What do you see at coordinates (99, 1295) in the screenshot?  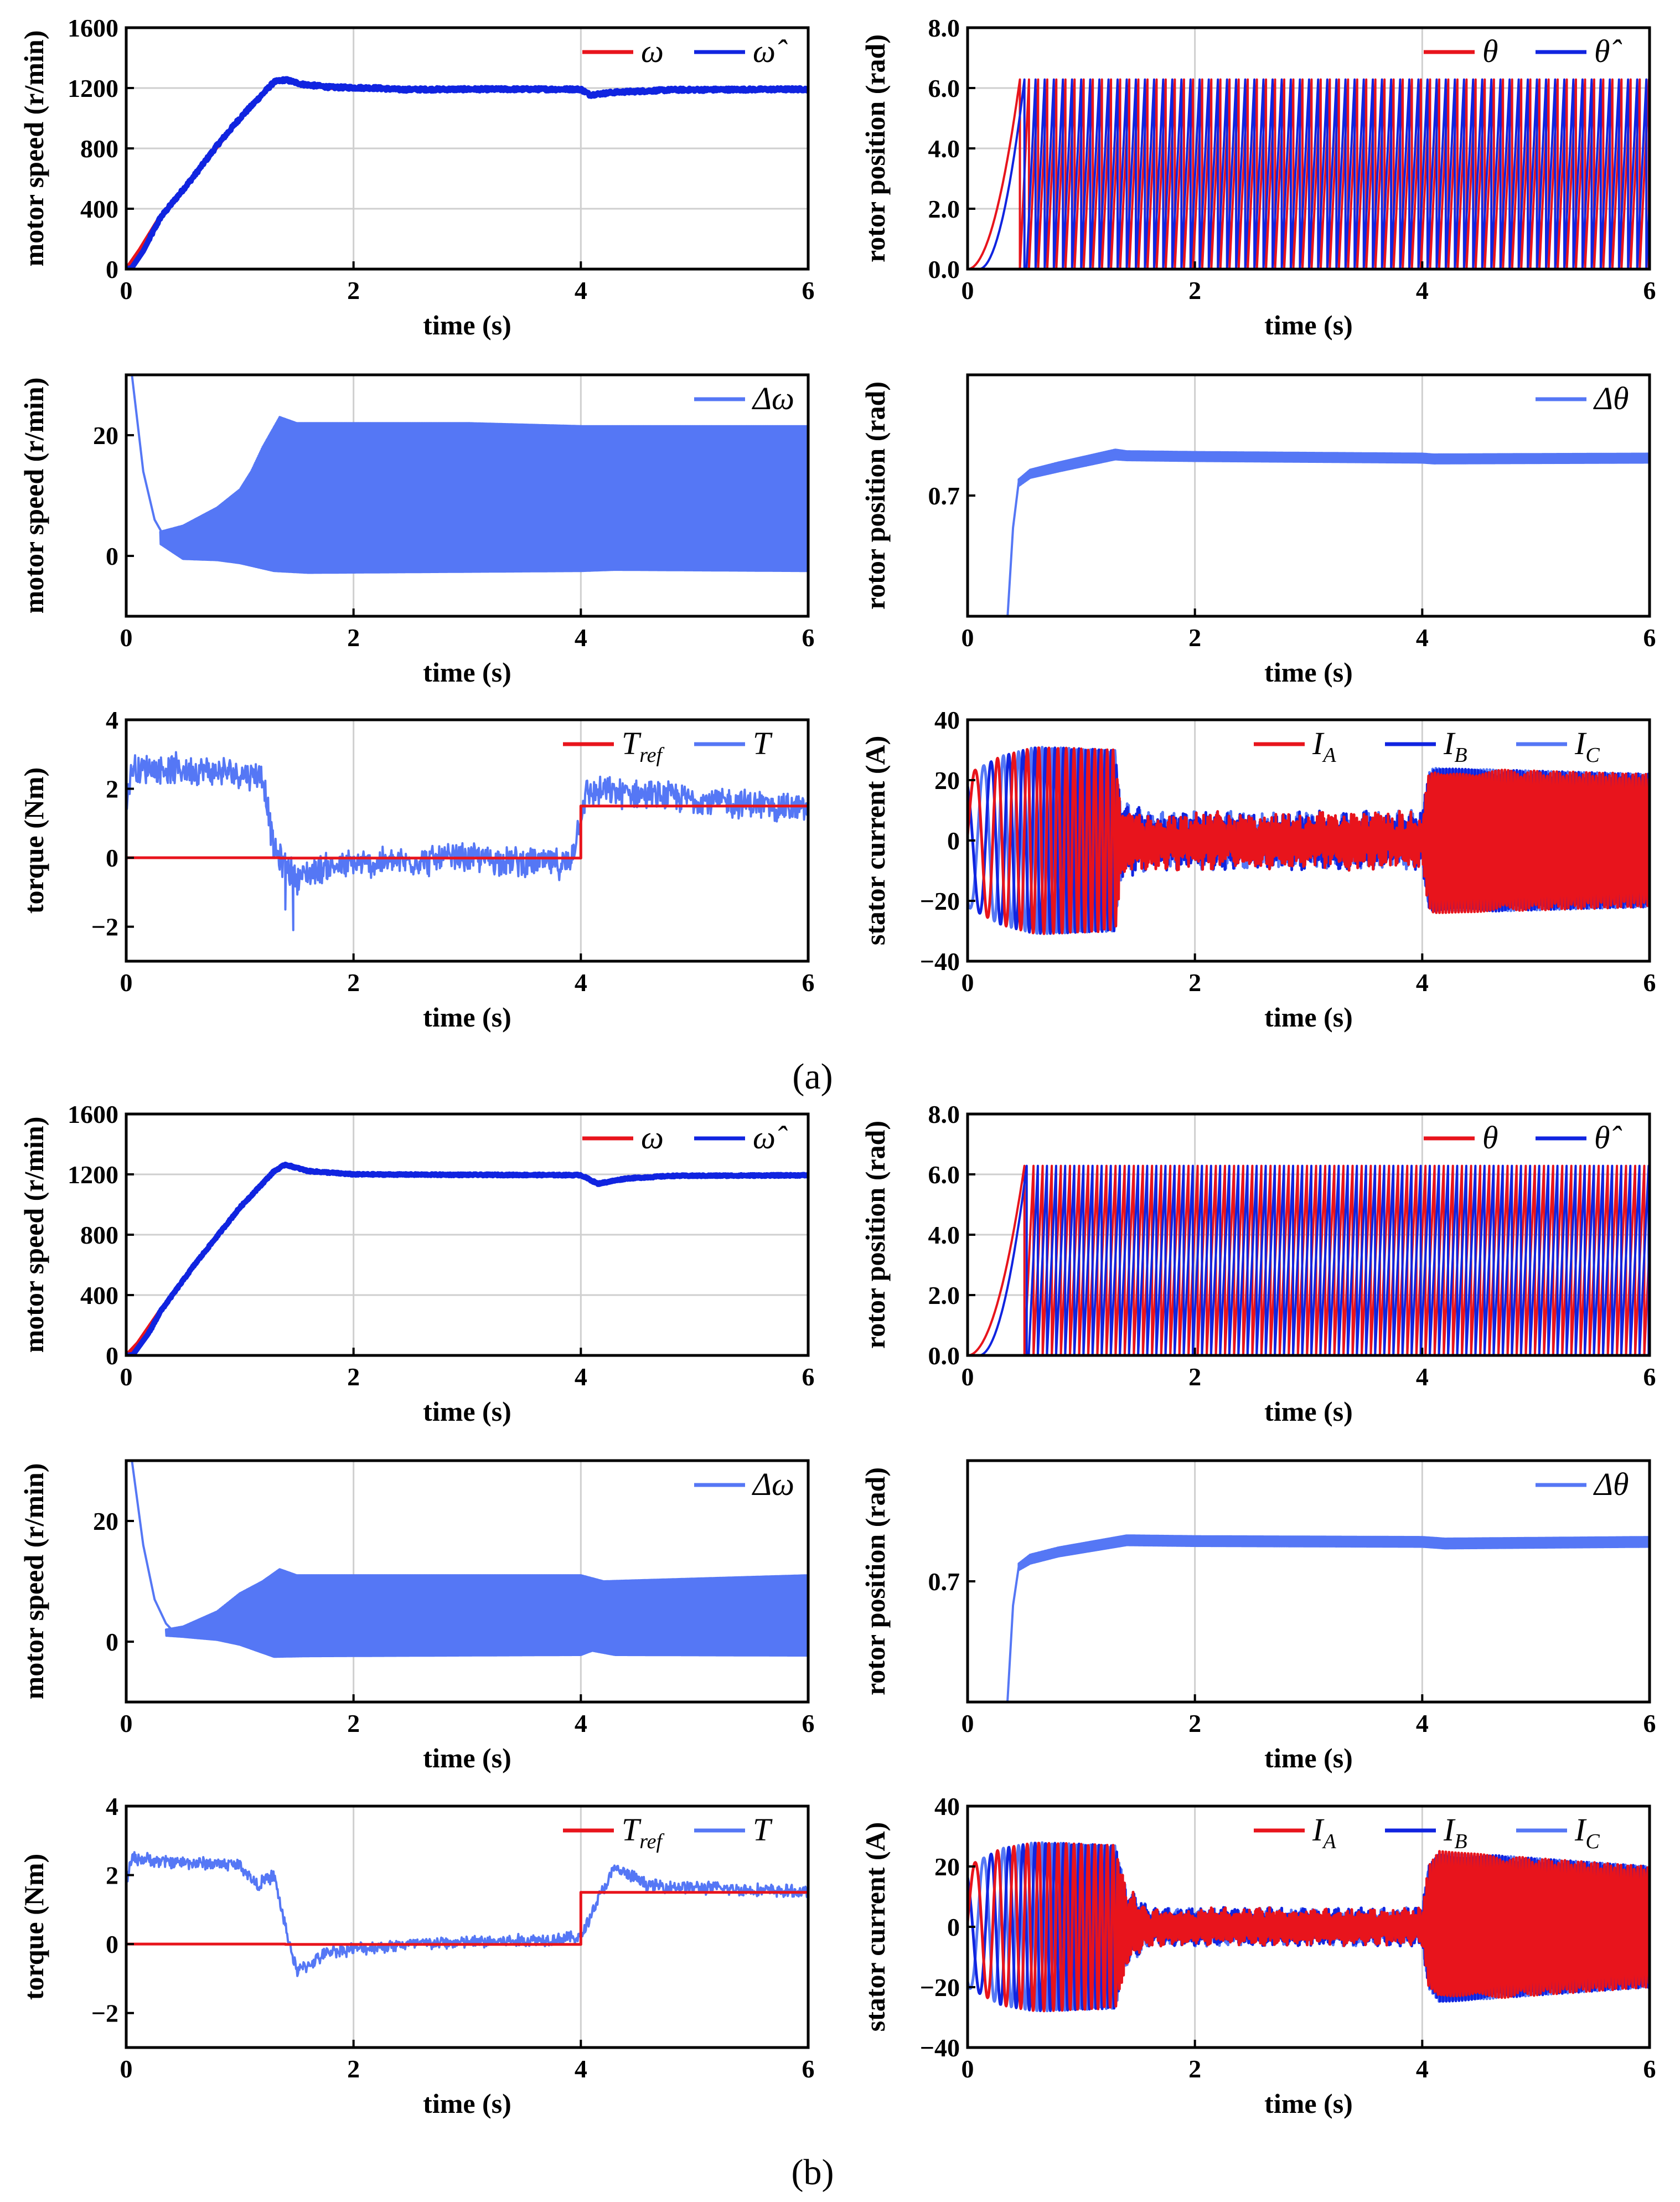 I see `y-tick-label: 400` at bounding box center [99, 1295].